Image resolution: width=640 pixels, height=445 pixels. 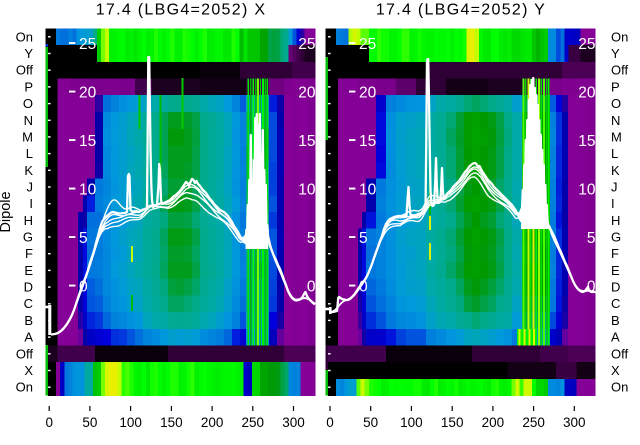 I want to click on svg-text: 17.4 (LBG4=2052) X, so click(x=181, y=10).